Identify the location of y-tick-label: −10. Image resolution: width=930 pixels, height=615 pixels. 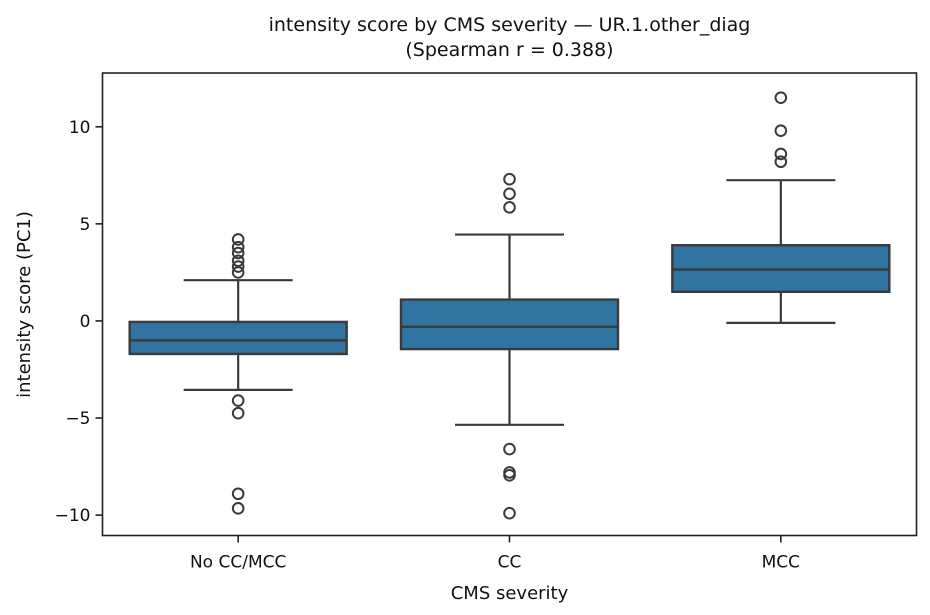
(73, 516).